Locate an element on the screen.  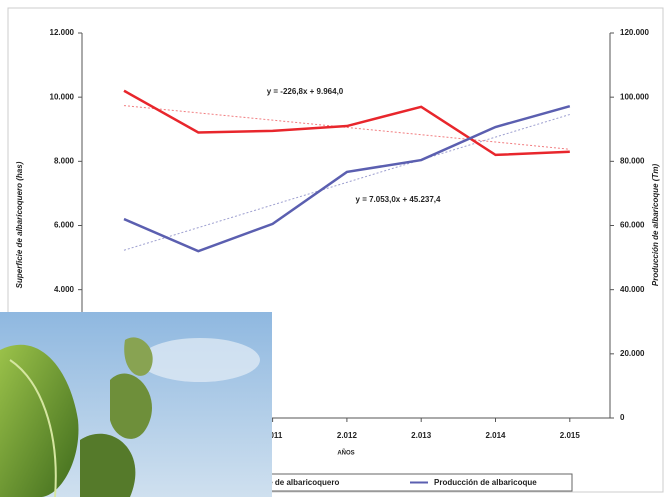
x-tick-label: 2.014 is located at coordinates (495, 435).